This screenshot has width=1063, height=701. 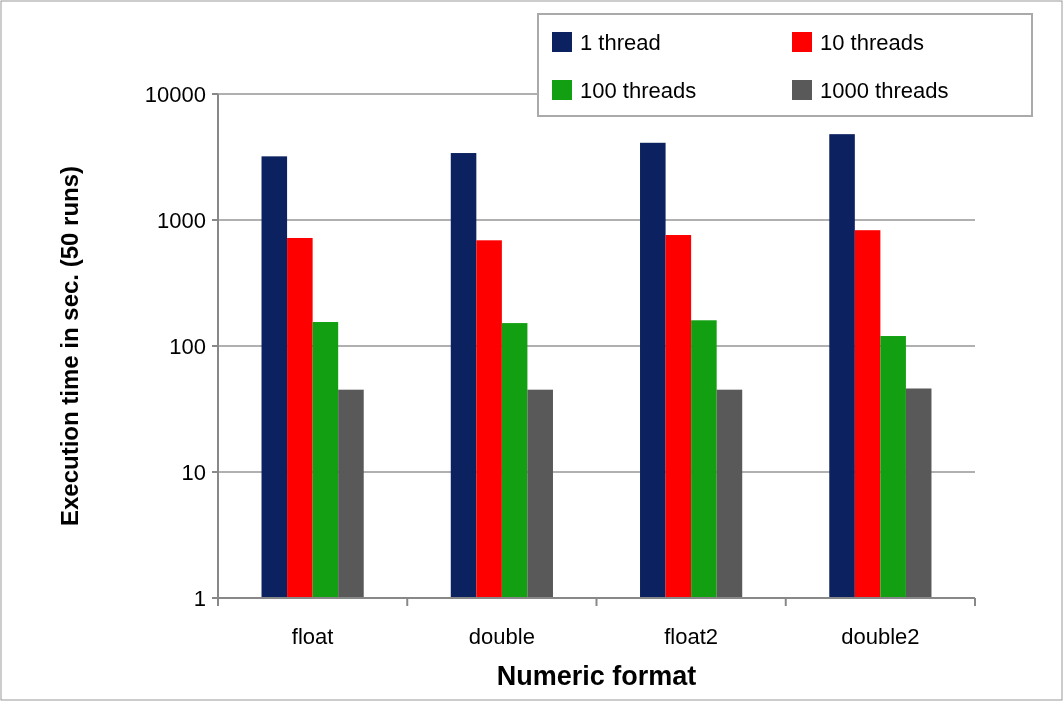 I want to click on y-tick-label: 1, so click(x=199, y=598).